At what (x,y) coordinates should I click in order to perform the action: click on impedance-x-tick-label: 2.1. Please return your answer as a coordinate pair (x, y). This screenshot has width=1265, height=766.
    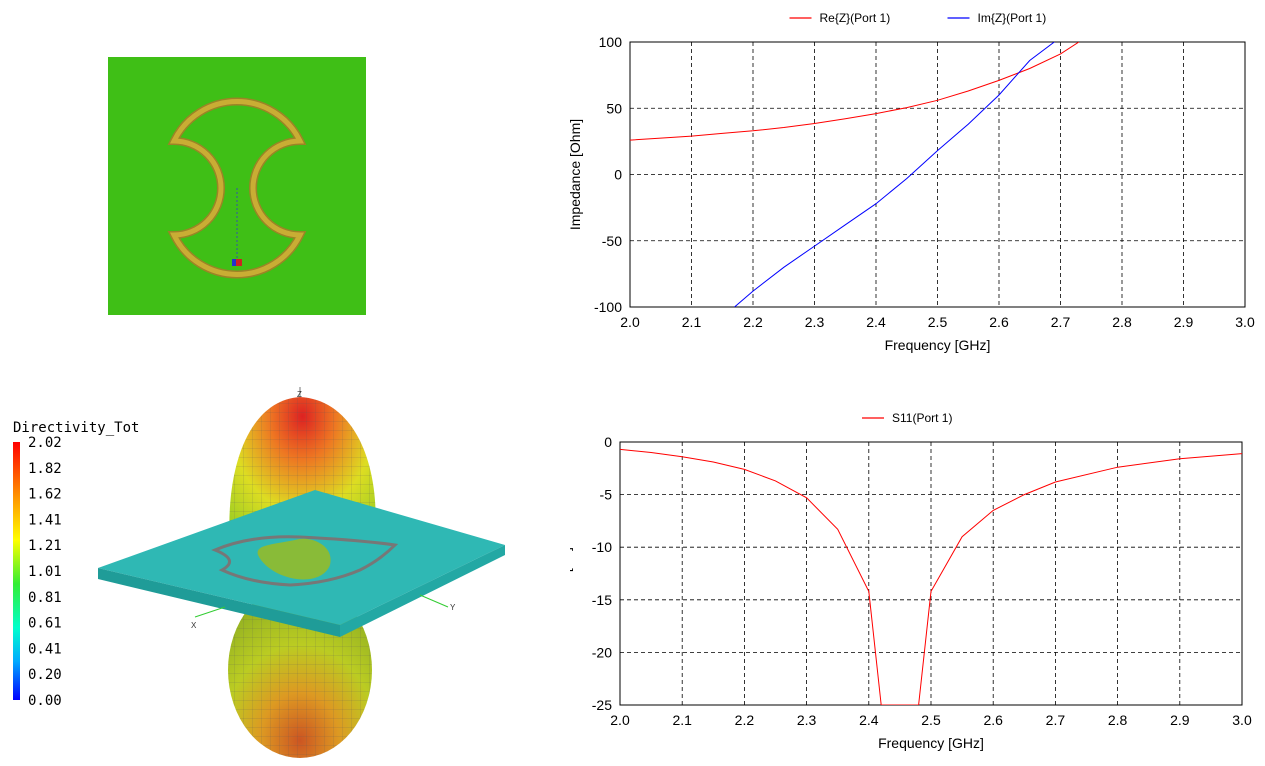
    Looking at the image, I should click on (692, 322).